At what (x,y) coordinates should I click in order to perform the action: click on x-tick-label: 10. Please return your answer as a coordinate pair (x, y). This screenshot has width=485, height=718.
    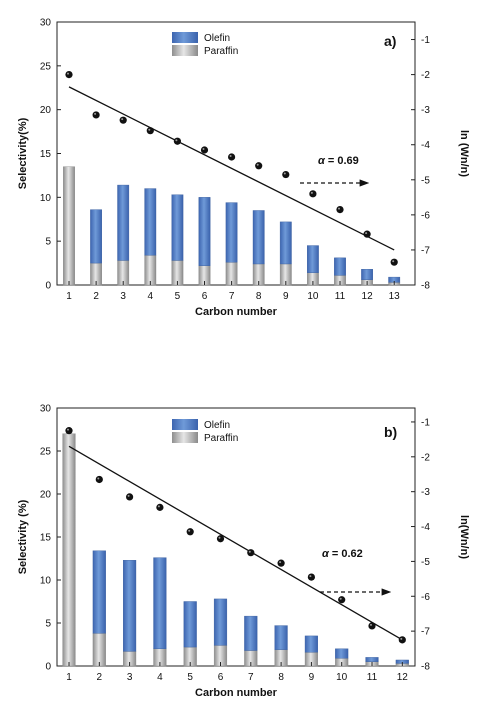
    Looking at the image, I should click on (342, 677).